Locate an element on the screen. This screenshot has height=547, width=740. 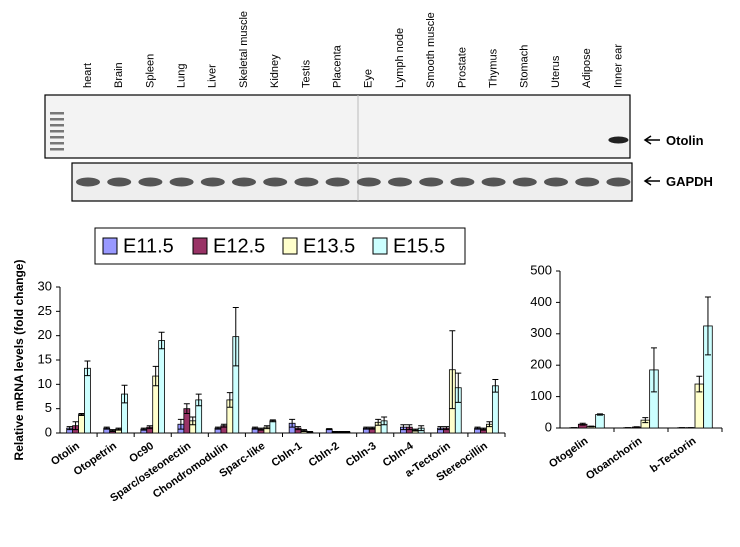
y-tick-label: 15 is located at coordinates (45, 358).